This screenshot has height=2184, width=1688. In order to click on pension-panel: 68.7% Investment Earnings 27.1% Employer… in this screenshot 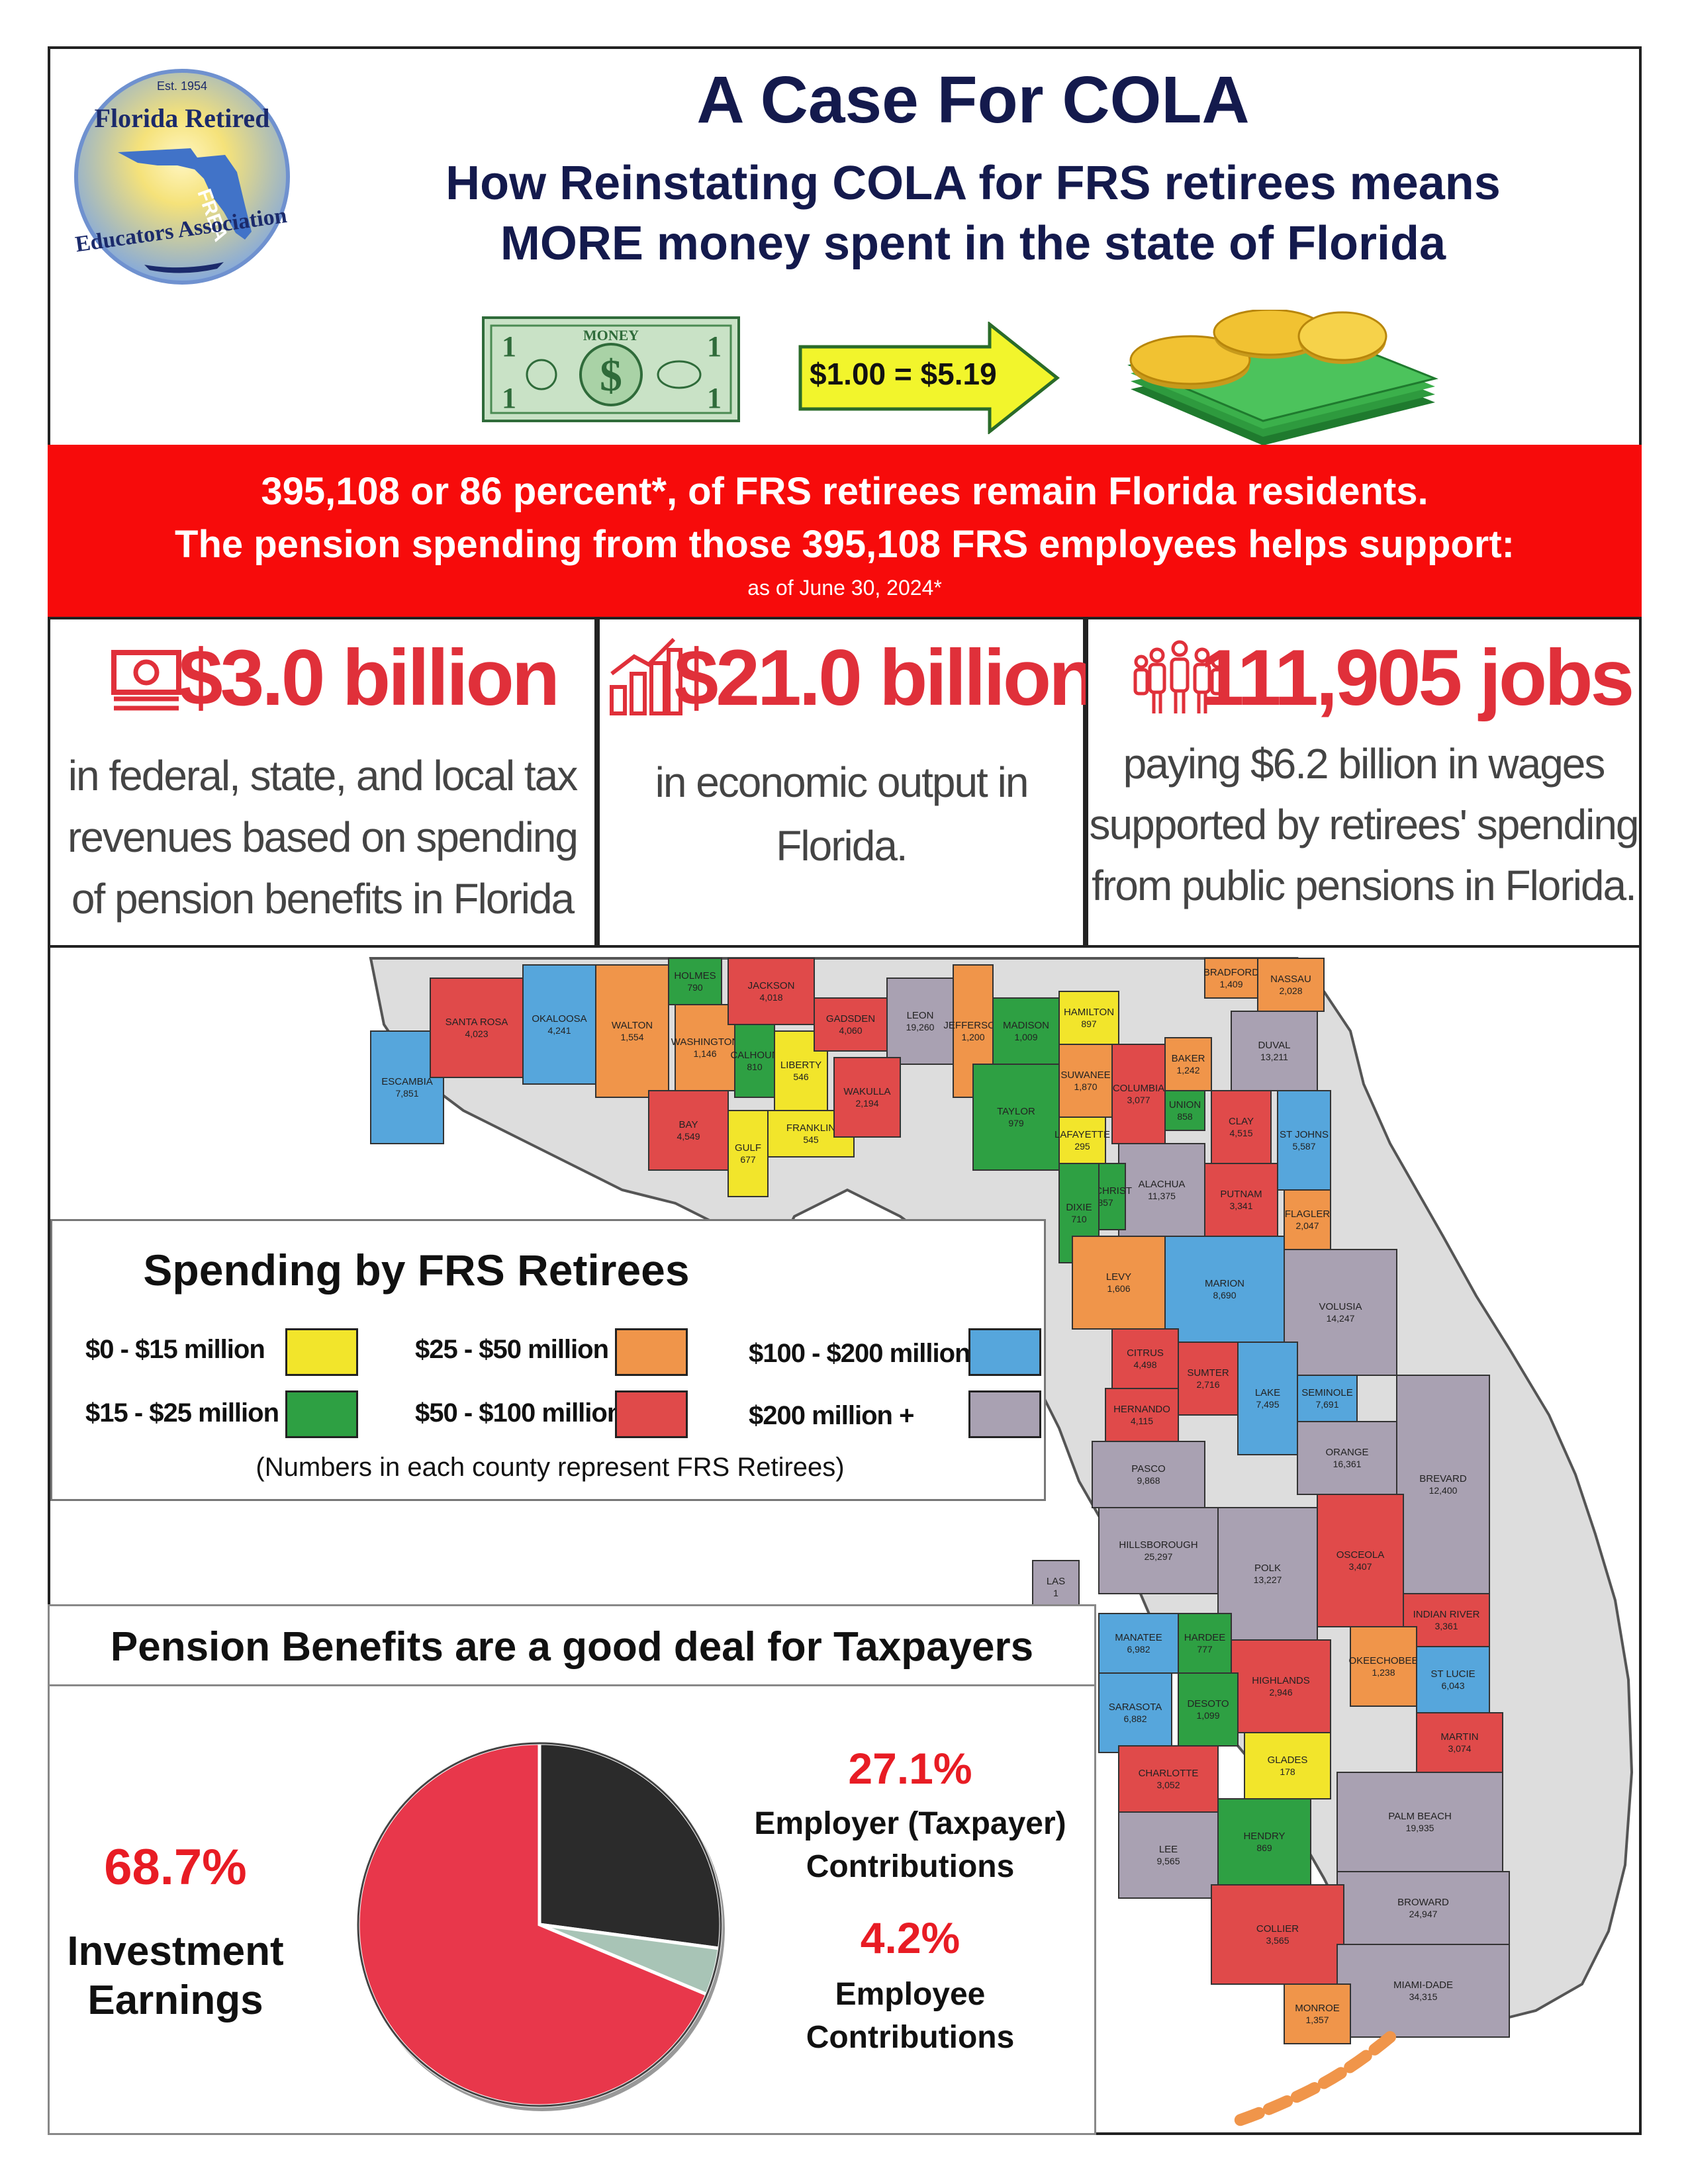, I will do `click(572, 1911)`.